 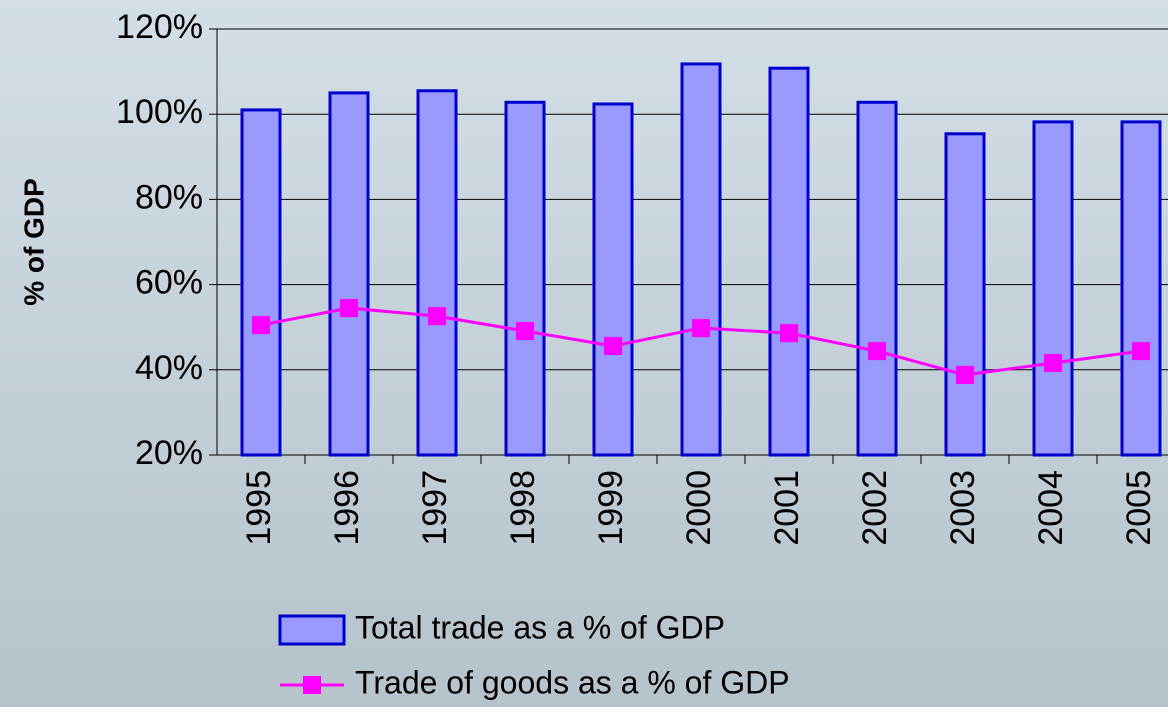 What do you see at coordinates (963, 508) in the screenshot?
I see `x-tick-label: 2003` at bounding box center [963, 508].